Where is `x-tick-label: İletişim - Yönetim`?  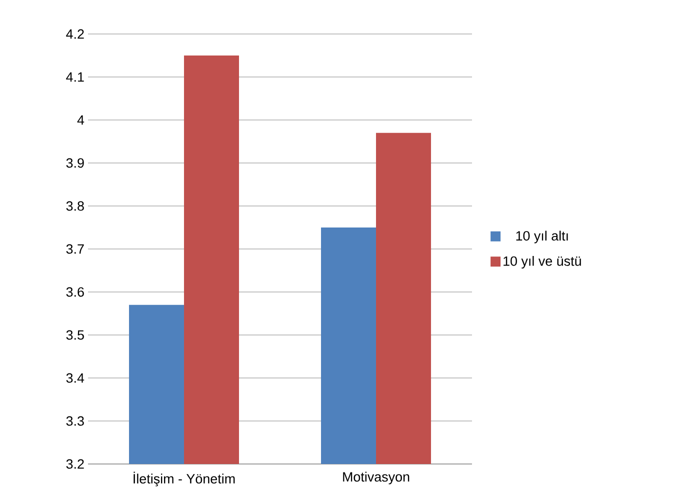
x-tick-label: İletişim - Yönetim is located at coordinates (184, 479).